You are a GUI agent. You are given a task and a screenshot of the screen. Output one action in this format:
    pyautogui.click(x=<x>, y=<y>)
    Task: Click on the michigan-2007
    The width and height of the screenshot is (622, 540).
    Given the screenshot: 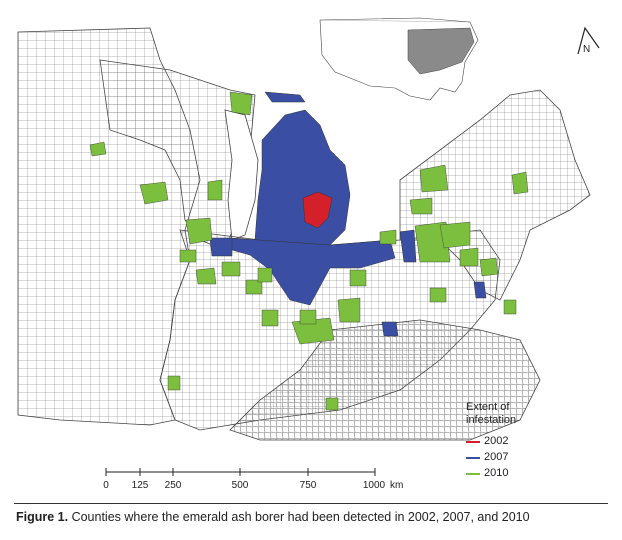 What is the action you would take?
    pyautogui.click(x=302, y=181)
    